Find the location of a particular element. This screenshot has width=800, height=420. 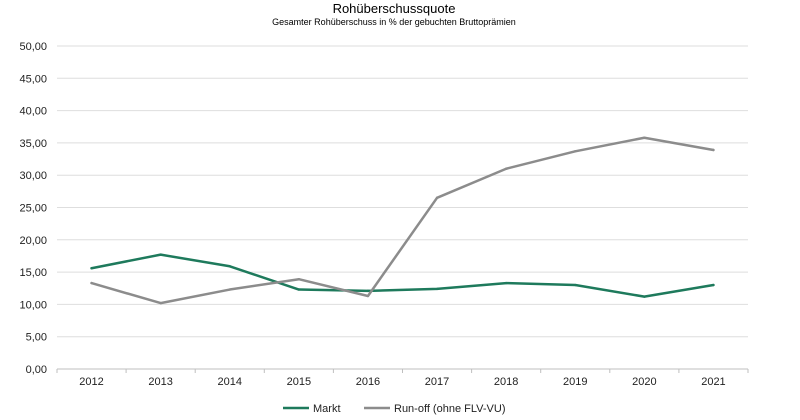

y-tick-label: 30,00 is located at coordinates (33, 176).